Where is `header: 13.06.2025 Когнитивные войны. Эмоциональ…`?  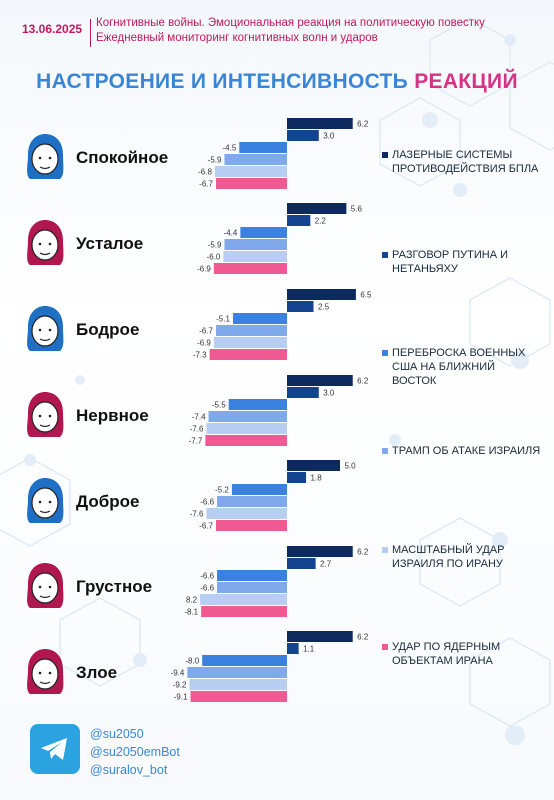
header: 13.06.2025 Когнитивные войны. Эмоциональ… is located at coordinates (277, 29).